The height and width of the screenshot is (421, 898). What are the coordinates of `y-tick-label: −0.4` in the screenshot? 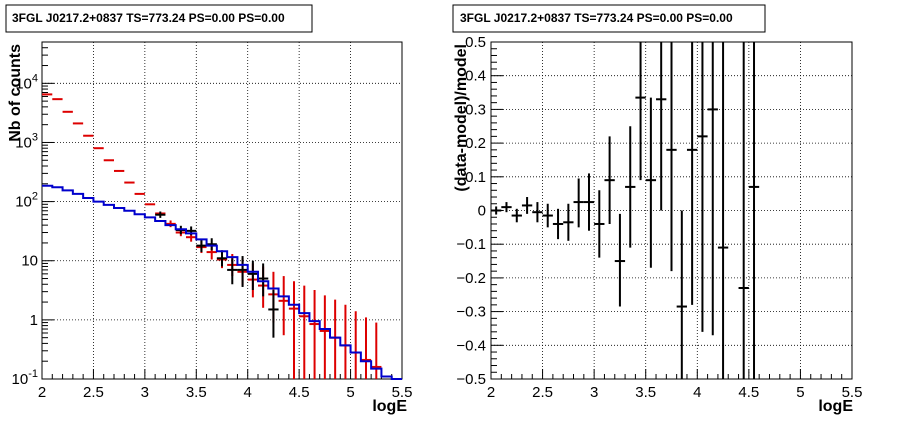 It's located at (471, 345).